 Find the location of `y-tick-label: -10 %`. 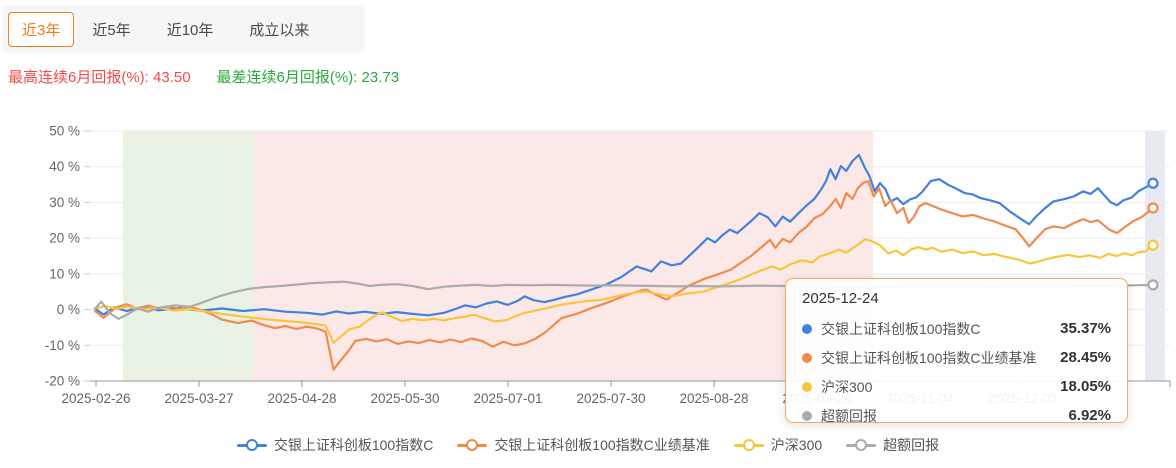

y-tick-label: -10 % is located at coordinates (62, 345).